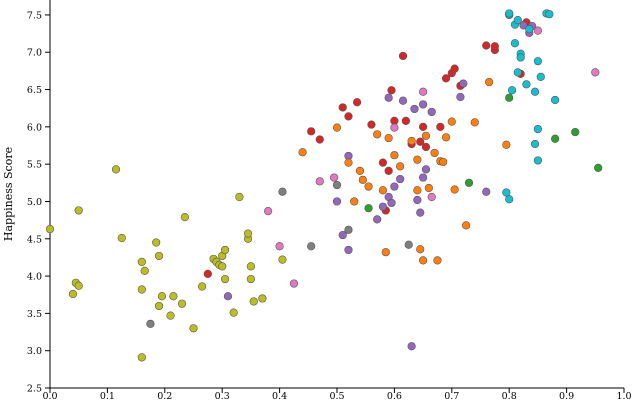 The width and height of the screenshot is (640, 400). What do you see at coordinates (34, 90) in the screenshot?
I see `y-tick-label: 6.5` at bounding box center [34, 90].